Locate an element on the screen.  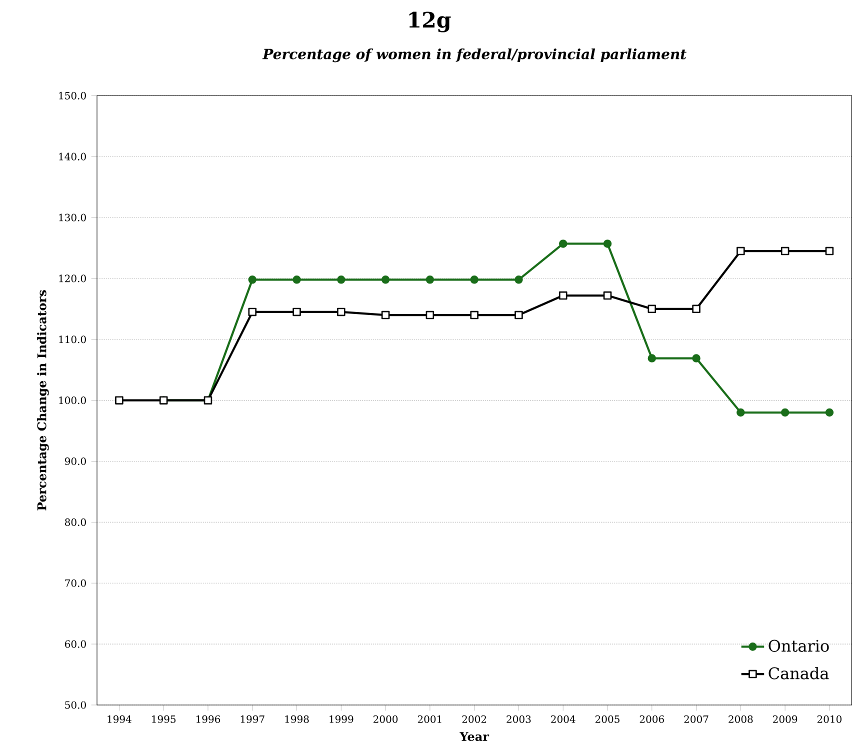
x-tick-label: 2006 is located at coordinates (652, 719).